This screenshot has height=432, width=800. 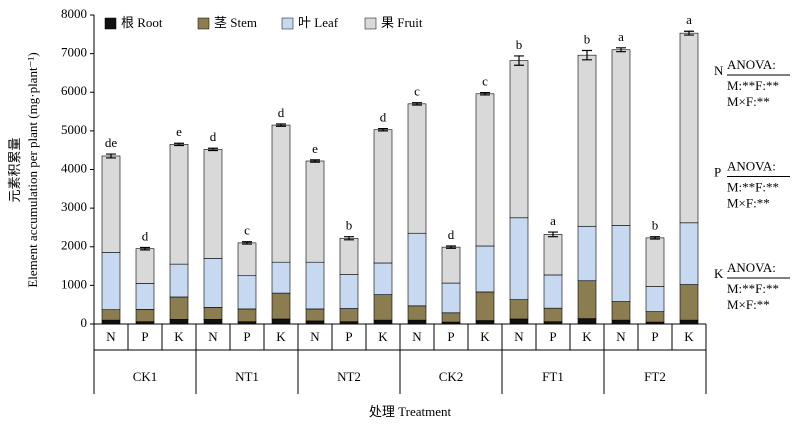 I want to click on y-axis-title: 元素积累量, so click(x=14, y=169).